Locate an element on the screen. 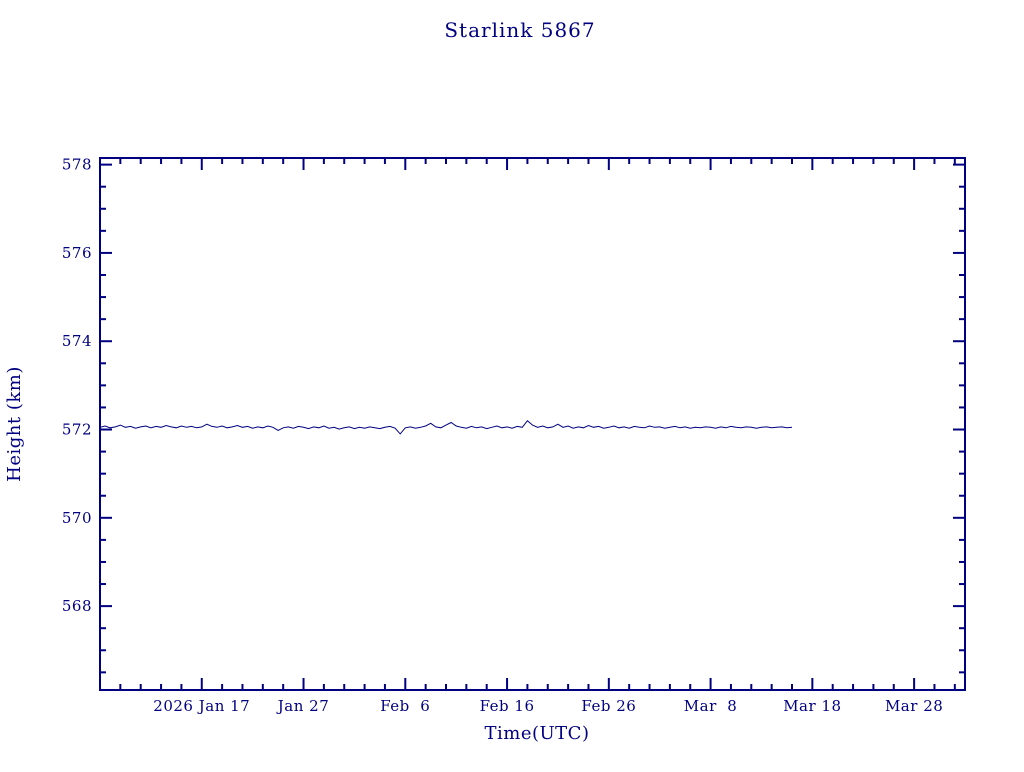  x-tick-label: Feb 26 is located at coordinates (608, 706).